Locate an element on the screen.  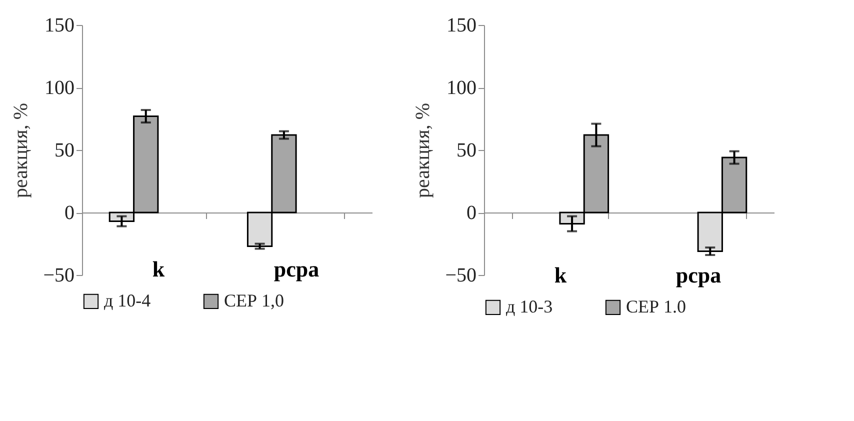
legend-label: д 10-3 is located at coordinates (529, 306).